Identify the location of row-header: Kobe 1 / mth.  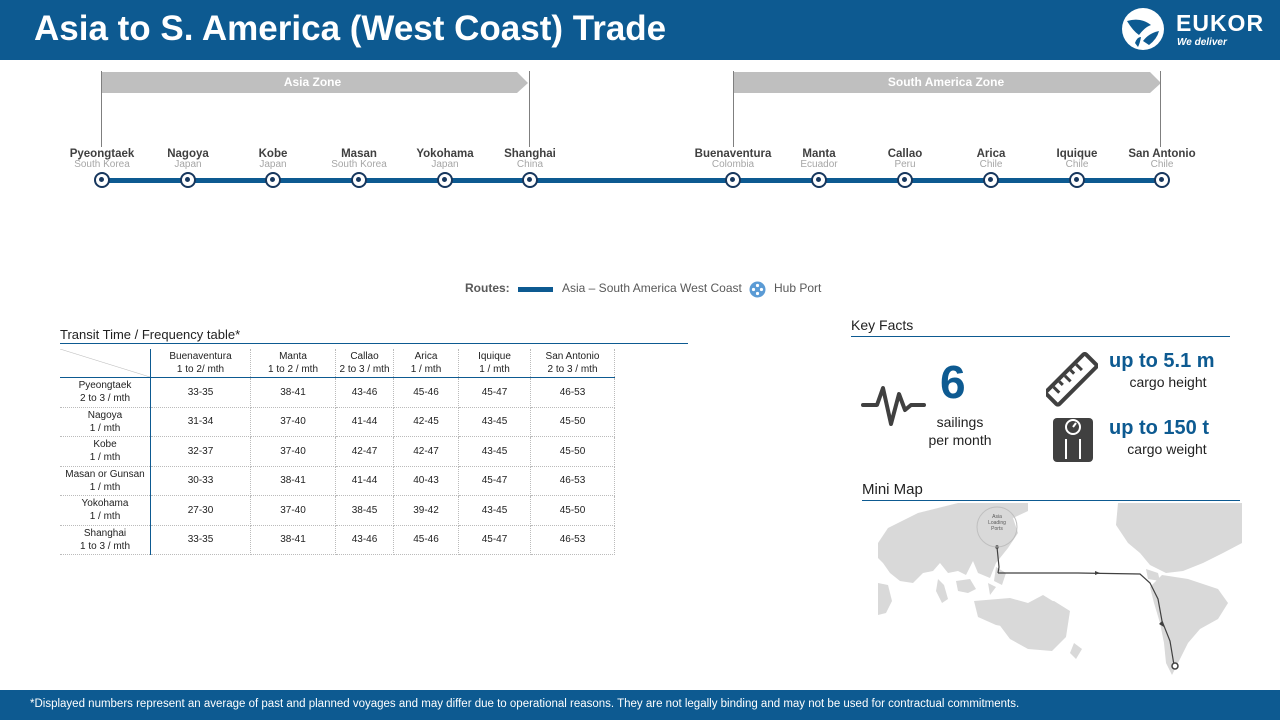
(105, 451).